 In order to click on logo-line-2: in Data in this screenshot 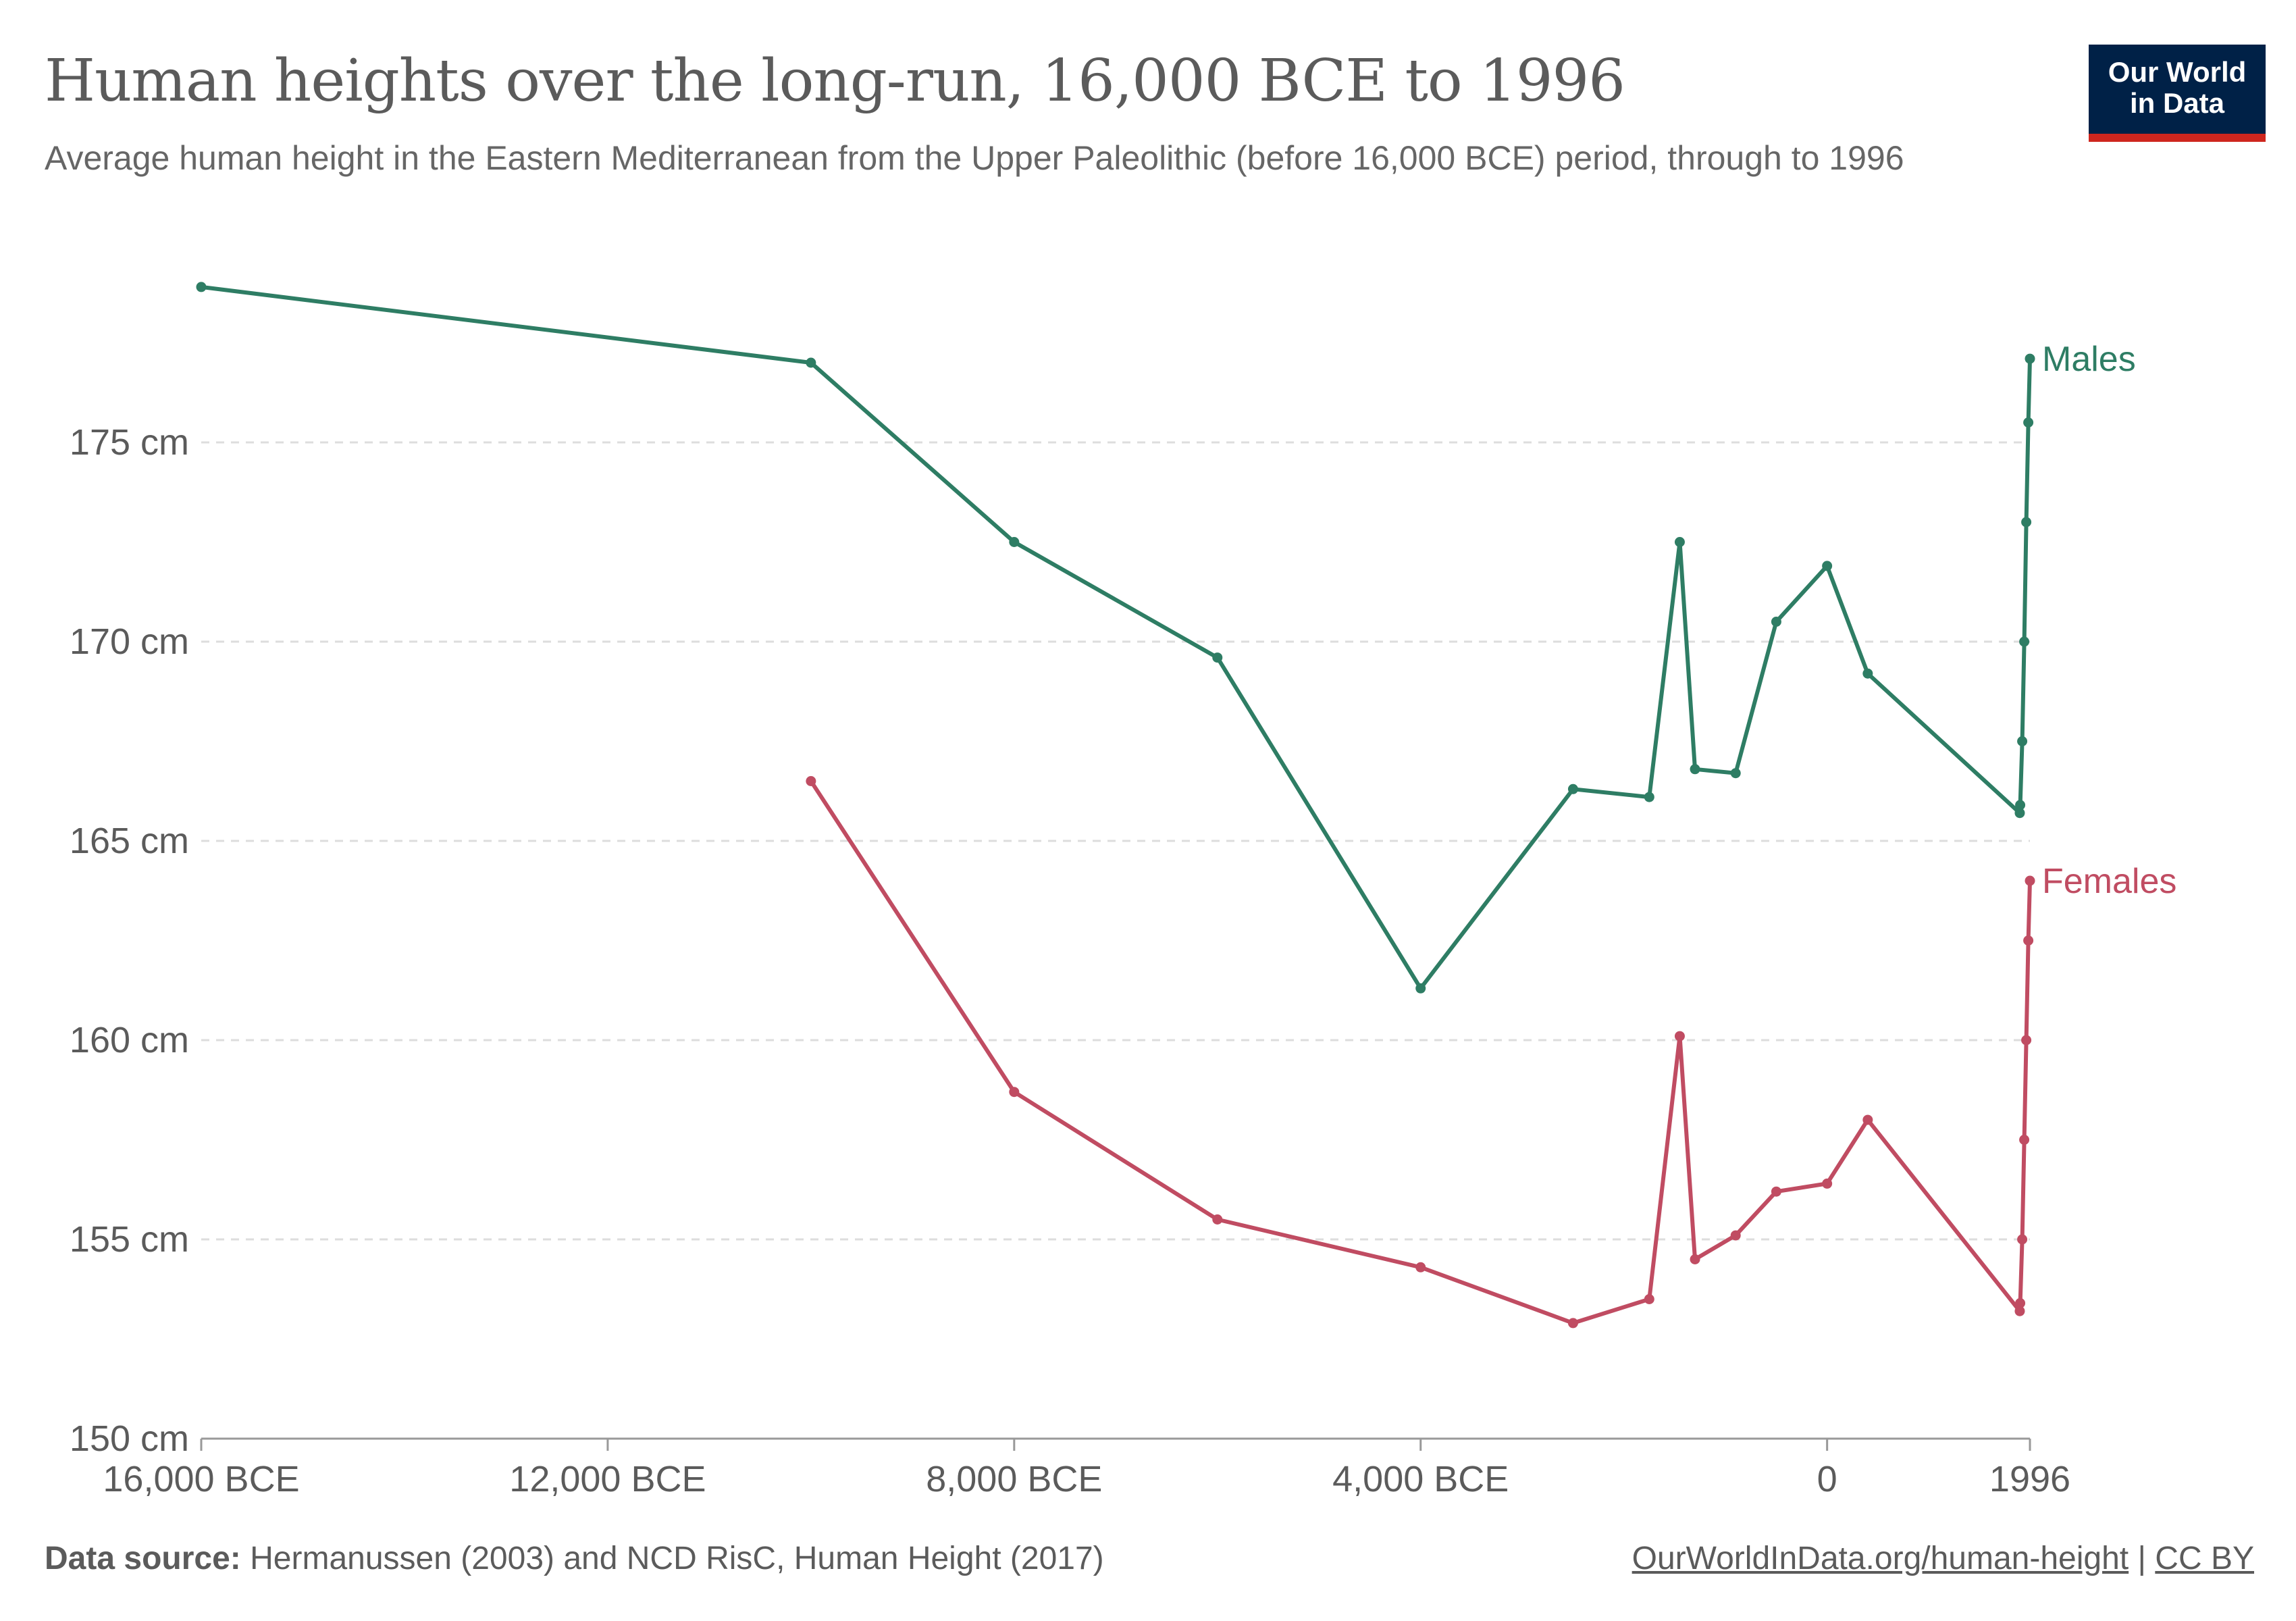, I will do `click(2177, 103)`.